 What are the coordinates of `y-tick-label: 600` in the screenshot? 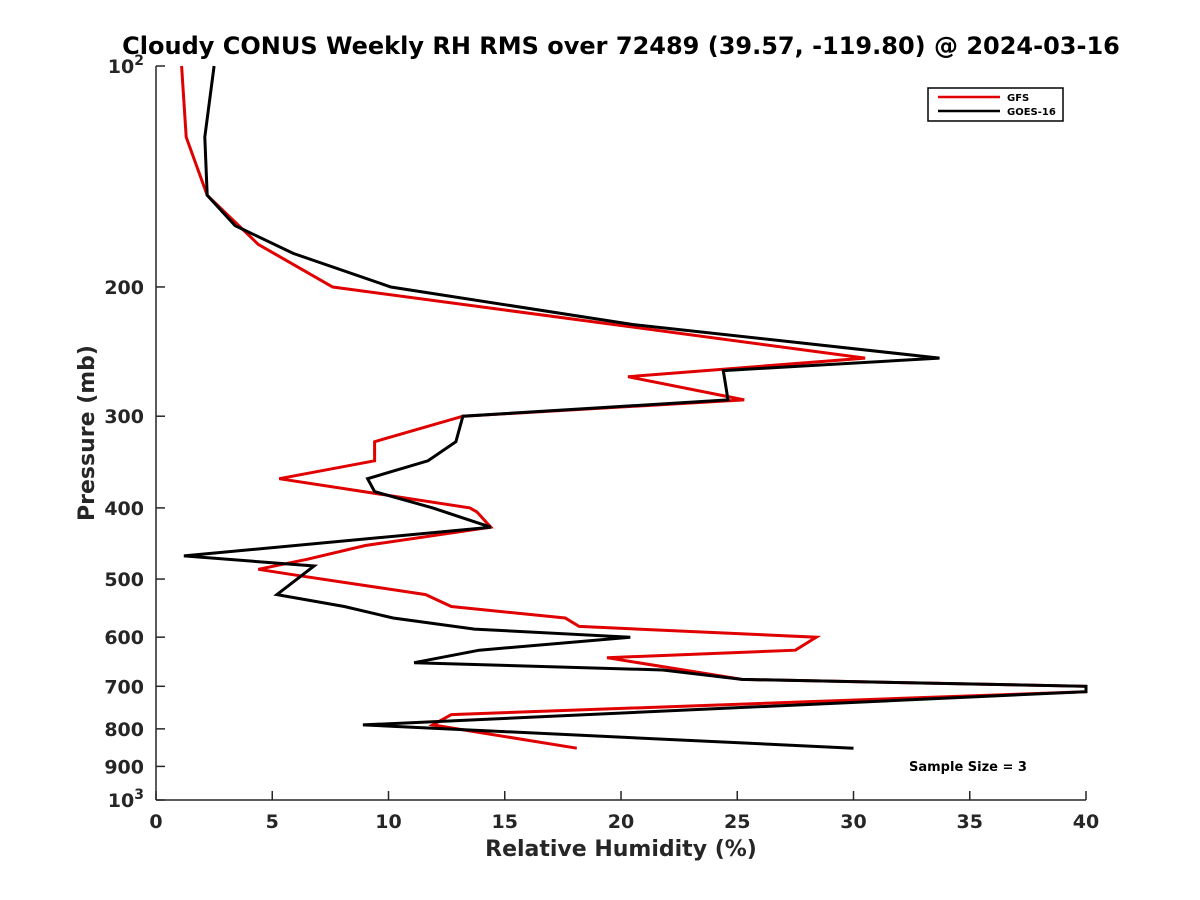 It's located at (124, 638).